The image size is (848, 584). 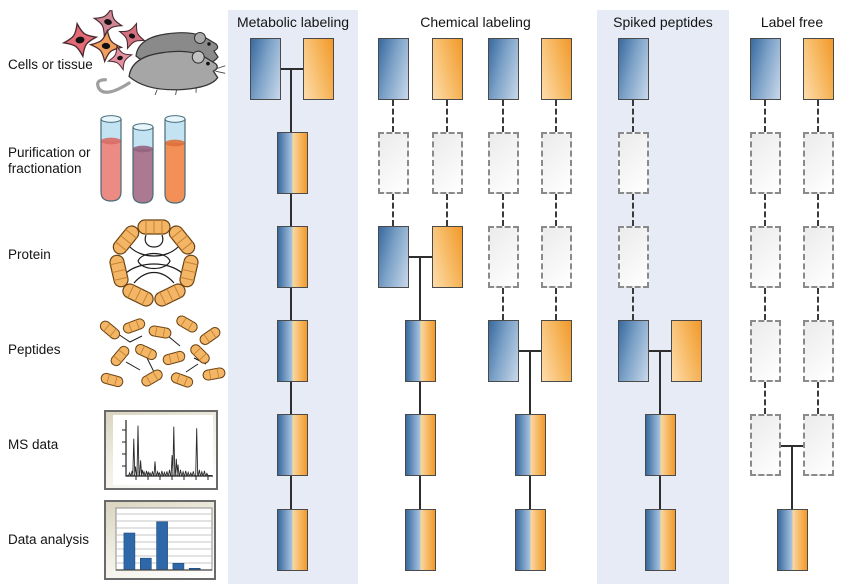 I want to click on box-labelfree-protein-a, so click(x=765, y=257).